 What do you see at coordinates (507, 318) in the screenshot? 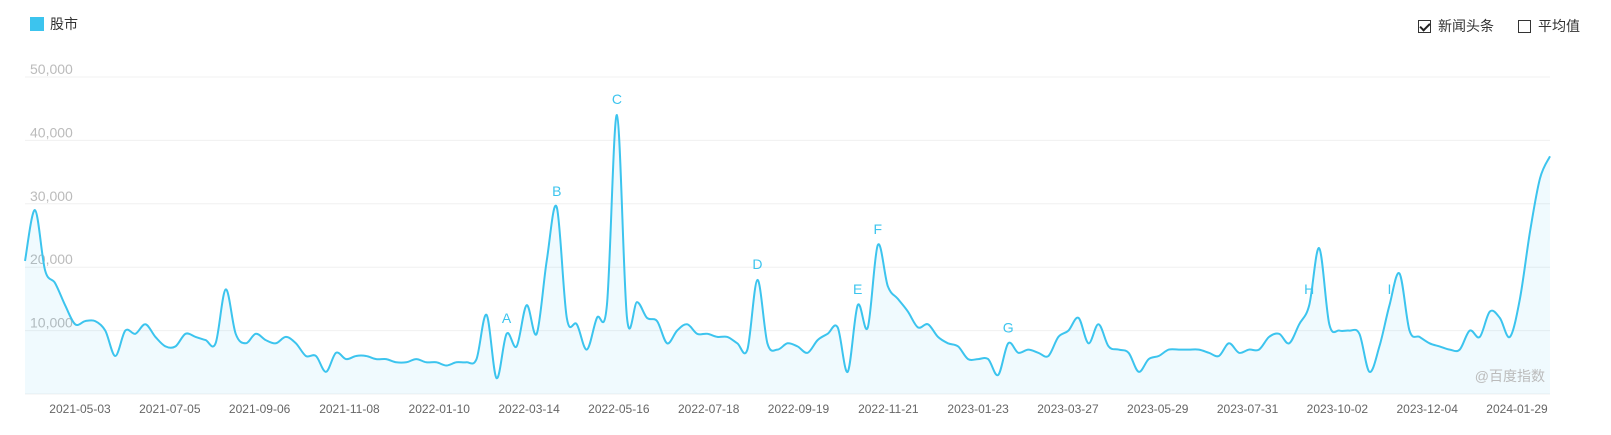
I see `annotation-label: A` at bounding box center [507, 318].